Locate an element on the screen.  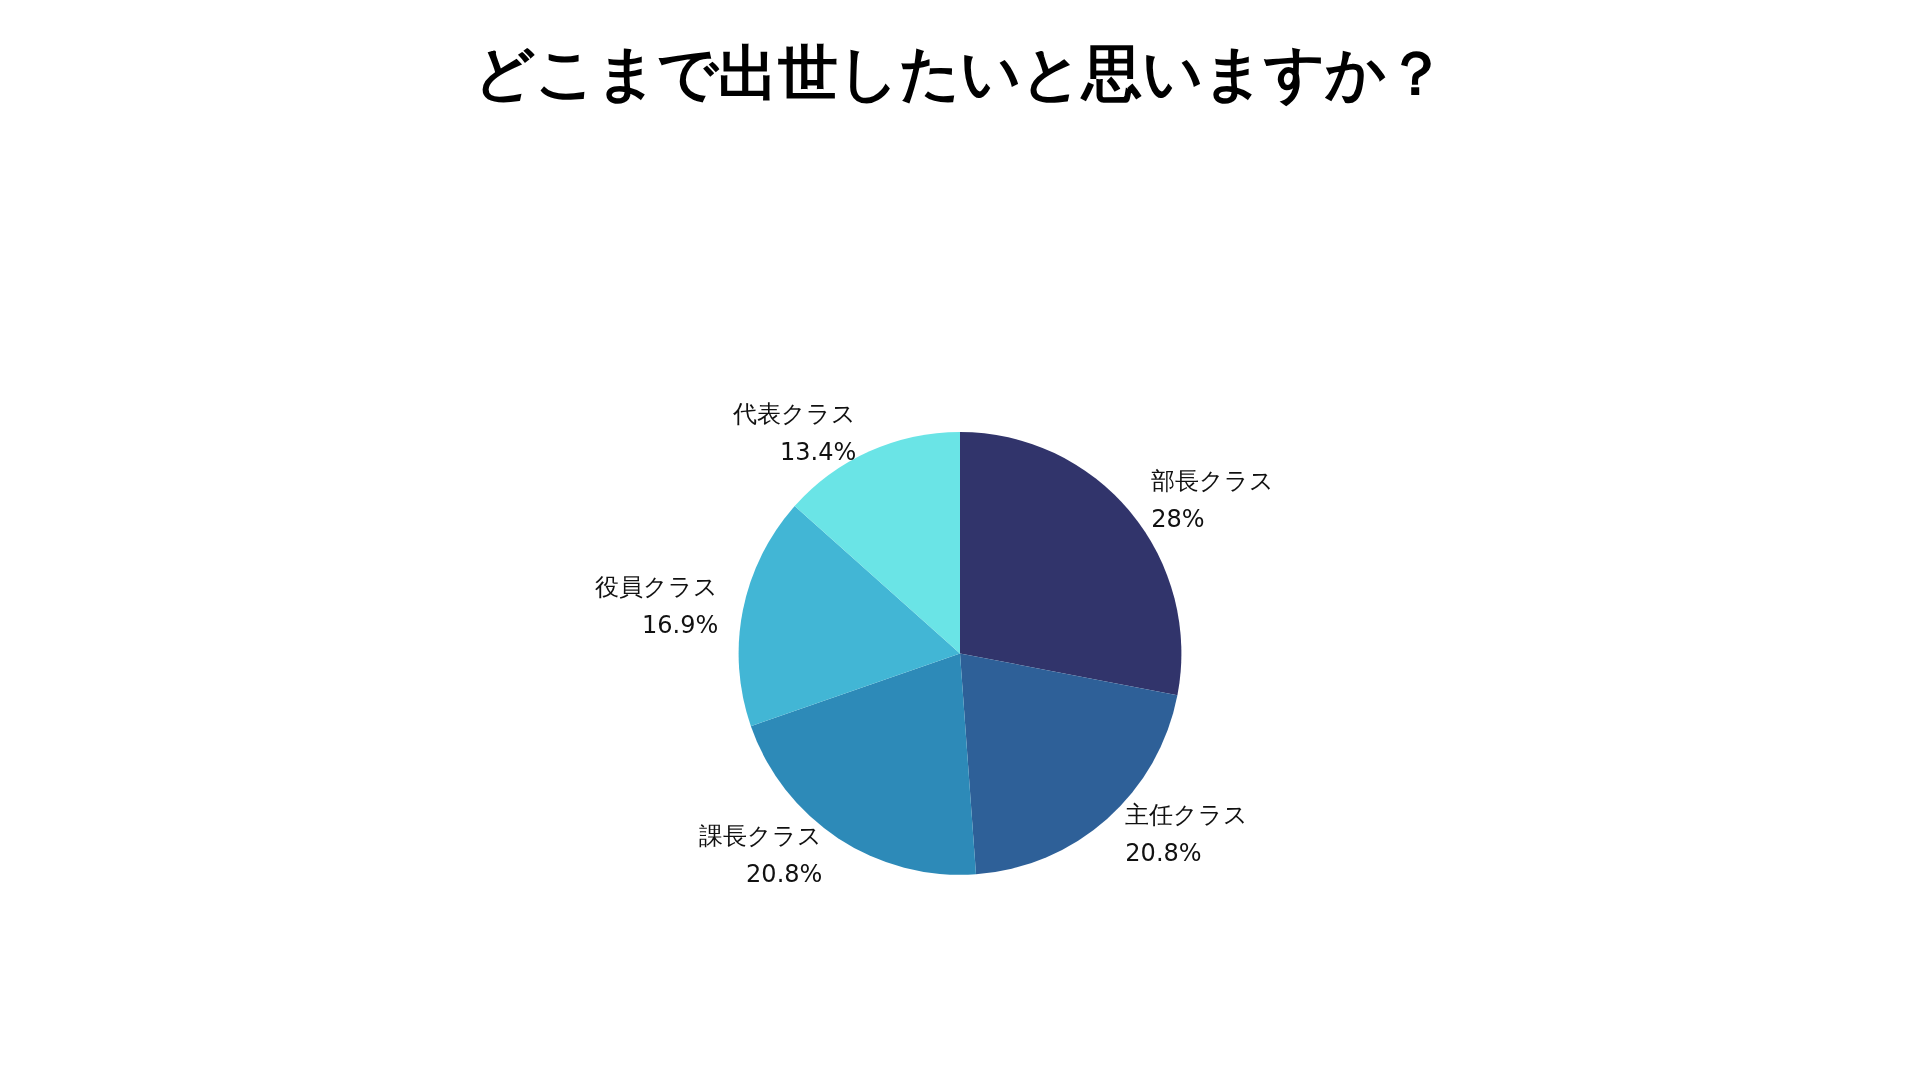
slice-label: 部長クラス is located at coordinates (1213, 480).